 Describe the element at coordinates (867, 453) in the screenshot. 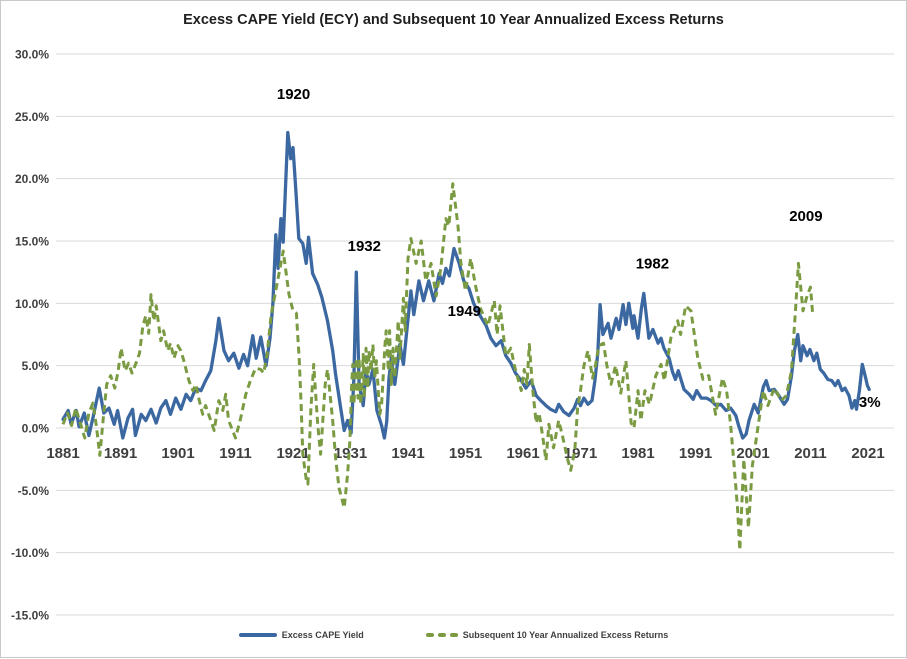

I see `x-tick-label: 2021` at that location.